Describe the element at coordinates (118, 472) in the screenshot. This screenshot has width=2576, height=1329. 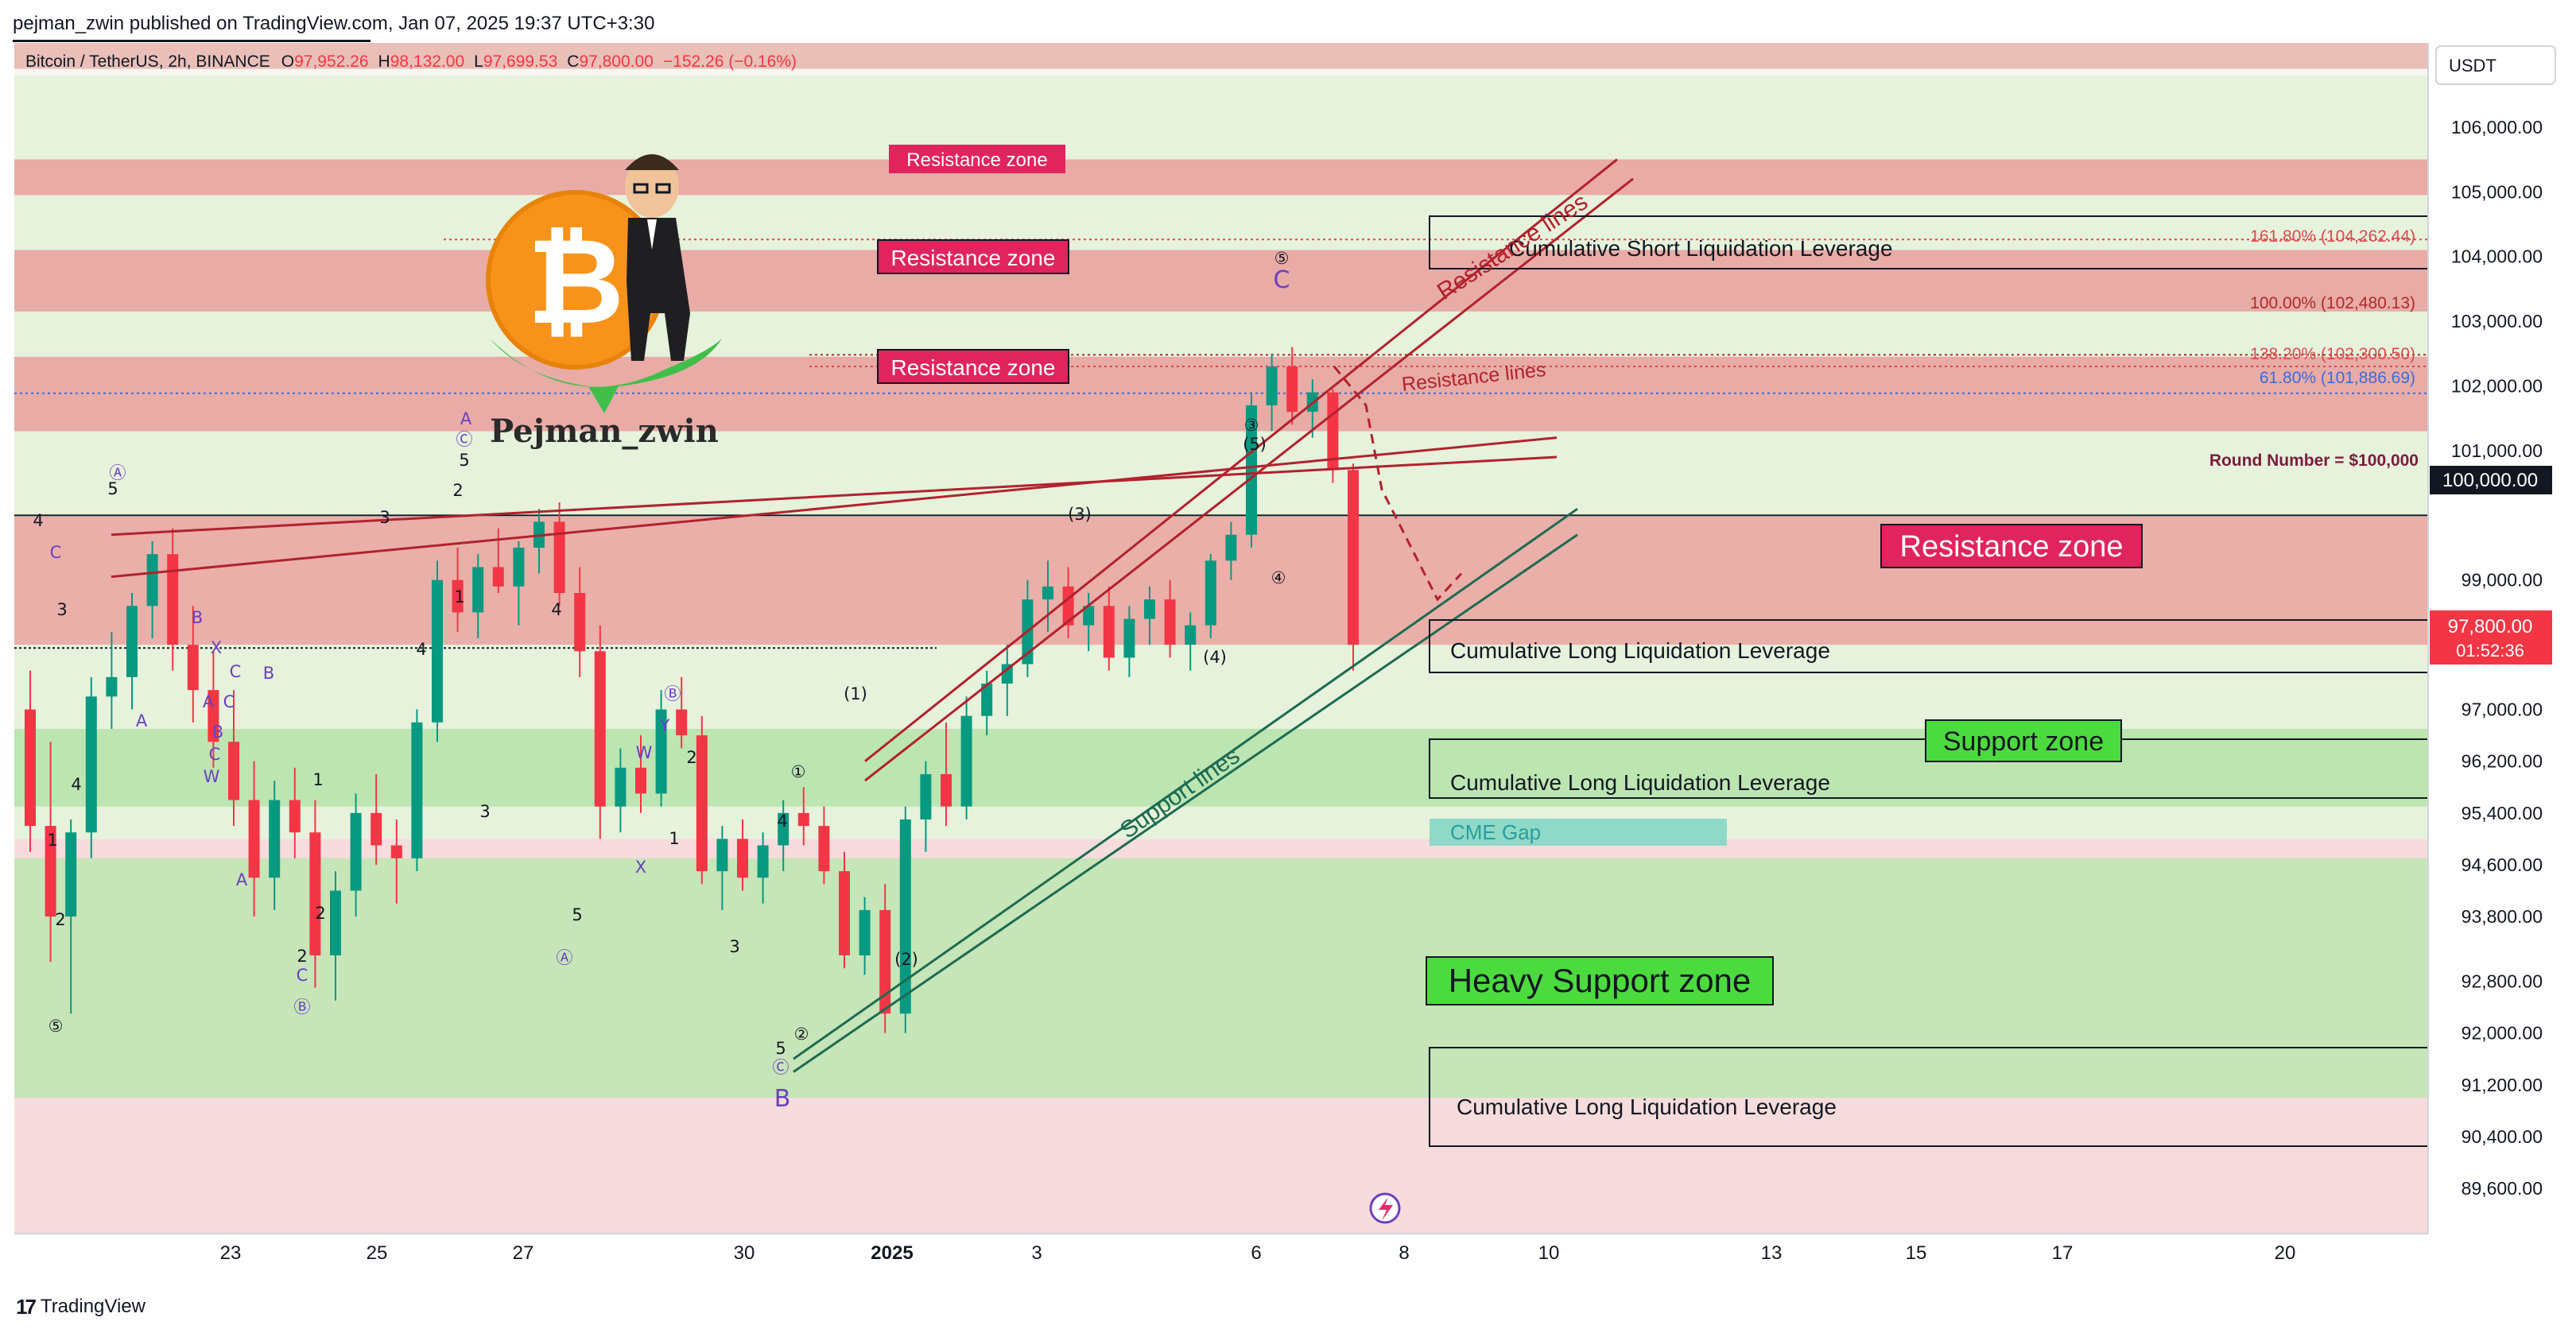
I see `wave-label: Ⓐ` at that location.